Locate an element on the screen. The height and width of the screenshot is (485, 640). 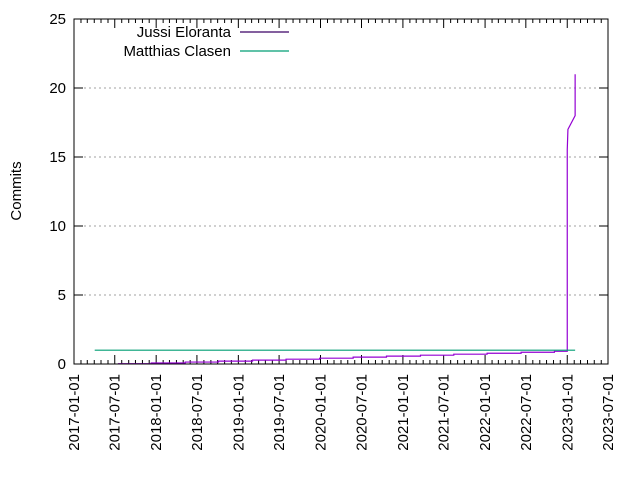
x-tick-label: 2018-01-01 is located at coordinates (156, 412).